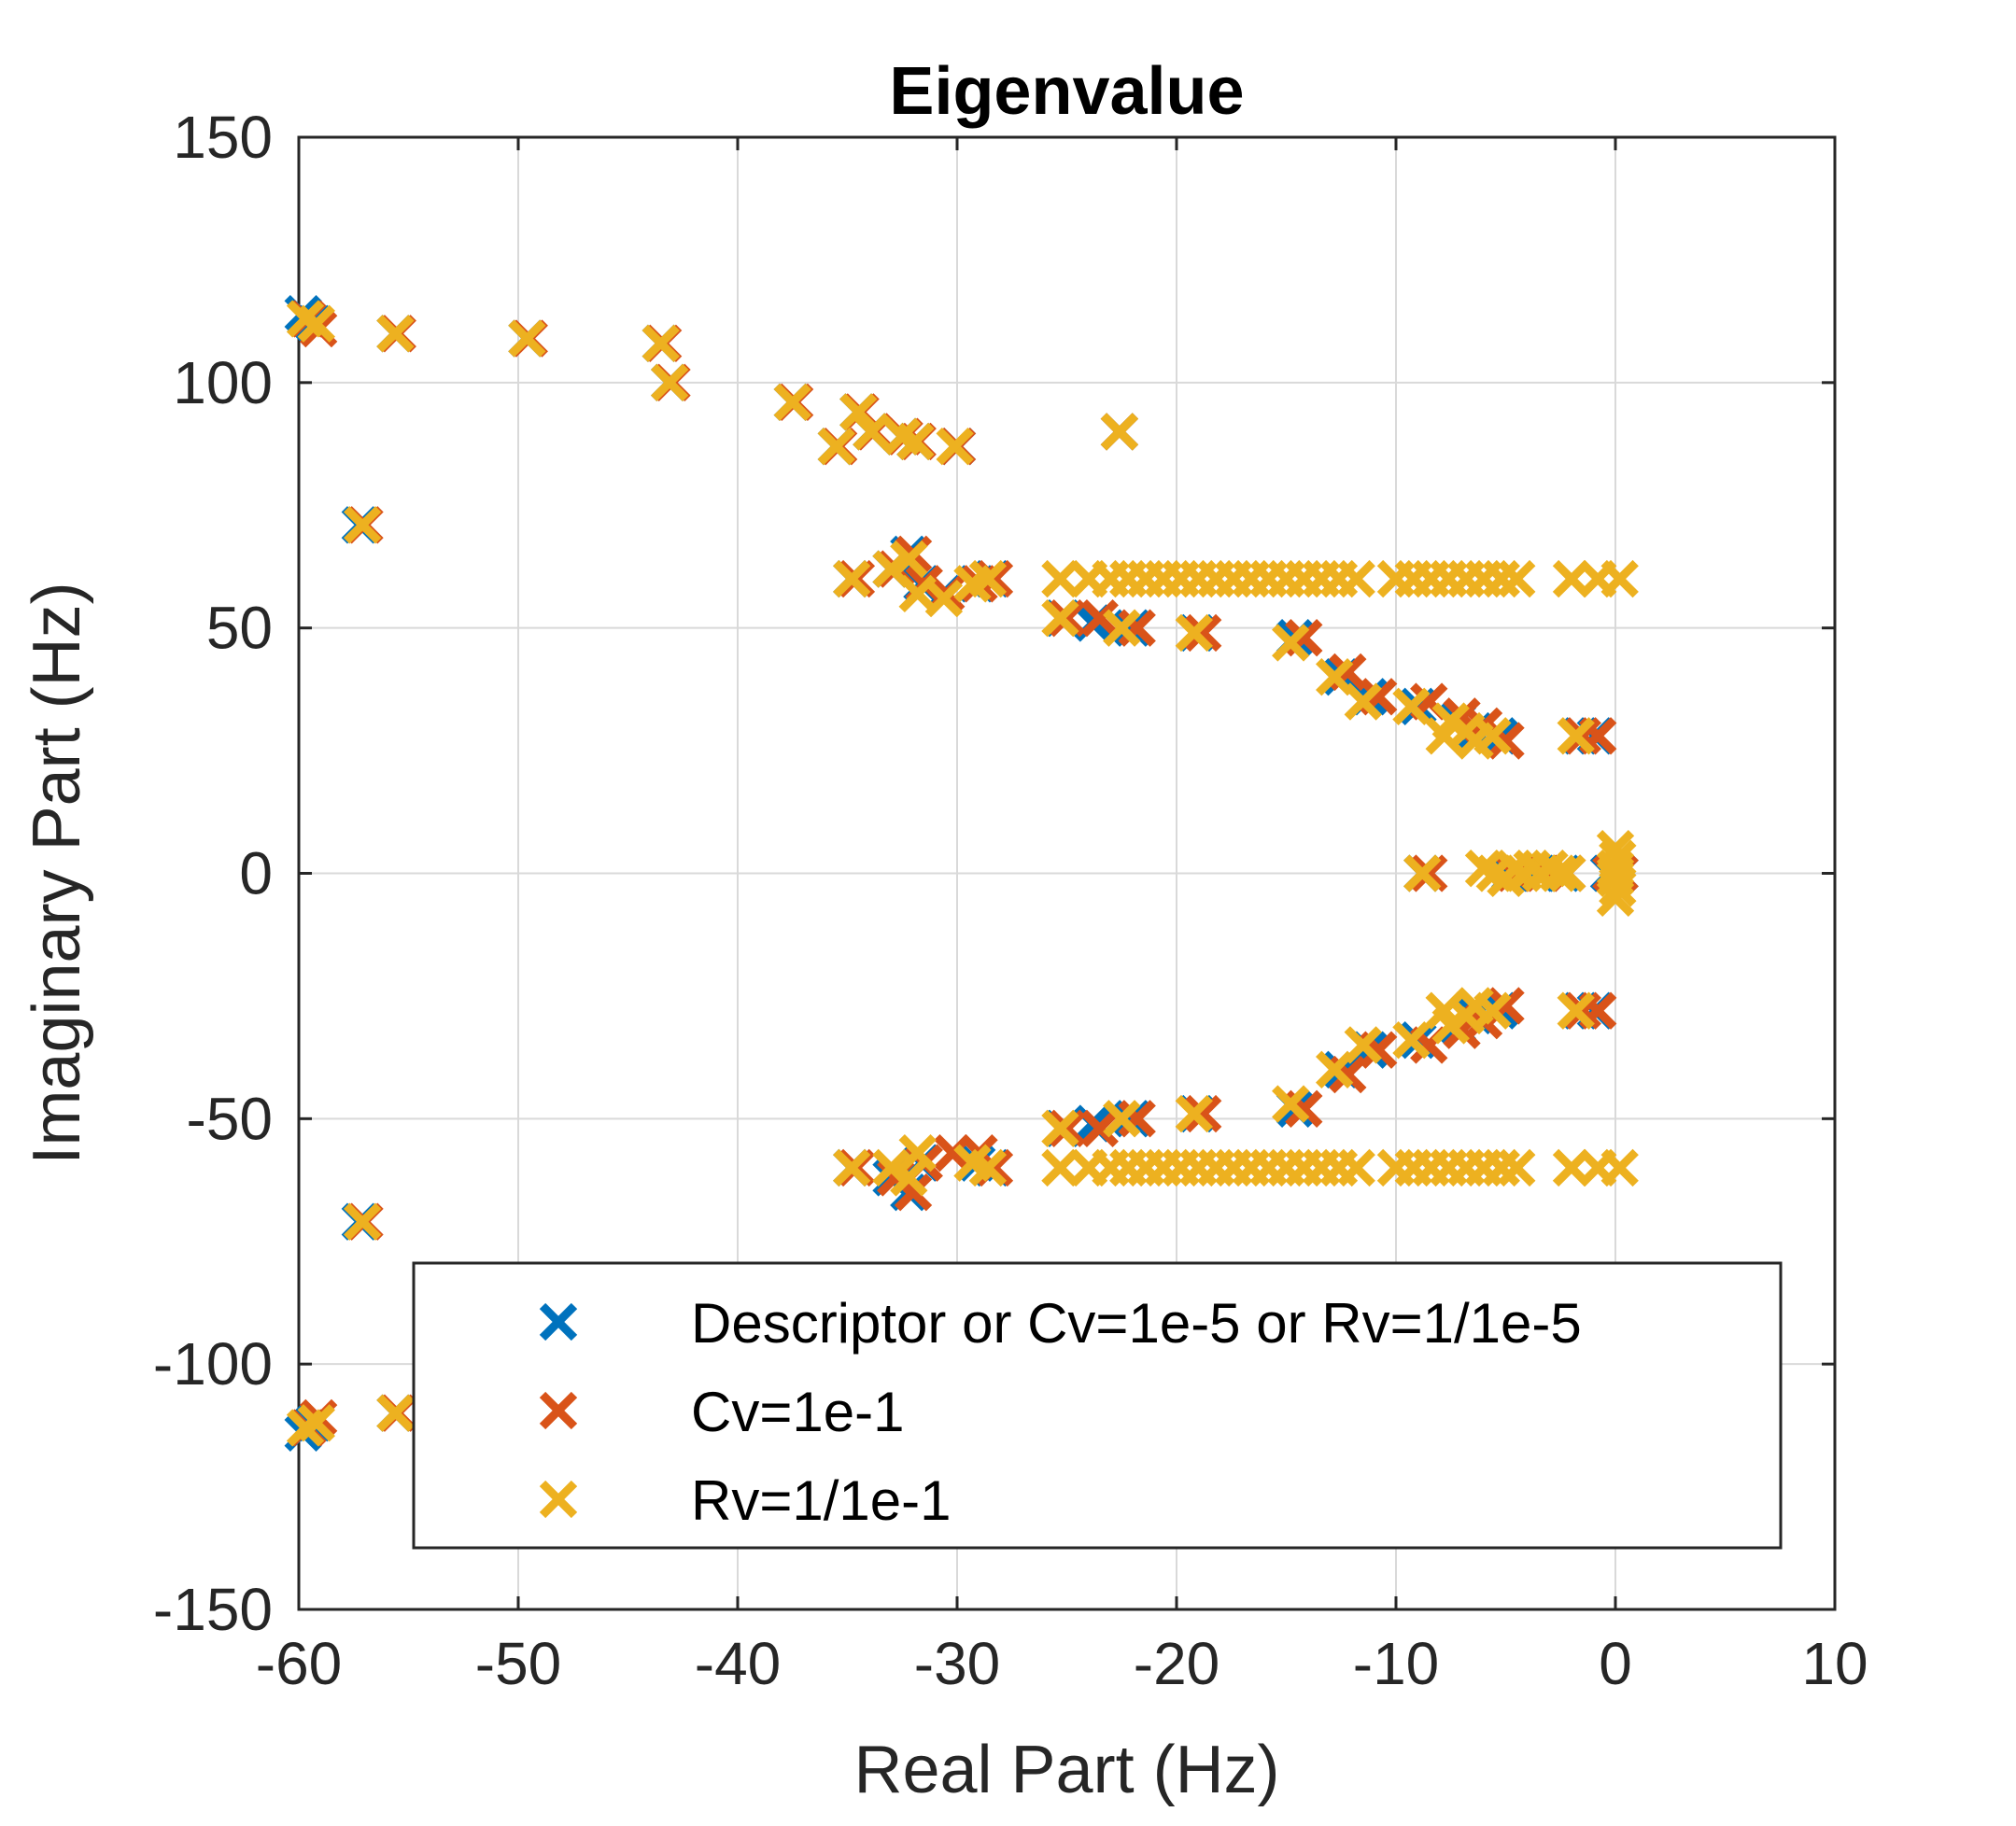 The width and height of the screenshot is (2016, 1826). Describe the element at coordinates (231, 1118) in the screenshot. I see `y-tick-label: -50` at that location.